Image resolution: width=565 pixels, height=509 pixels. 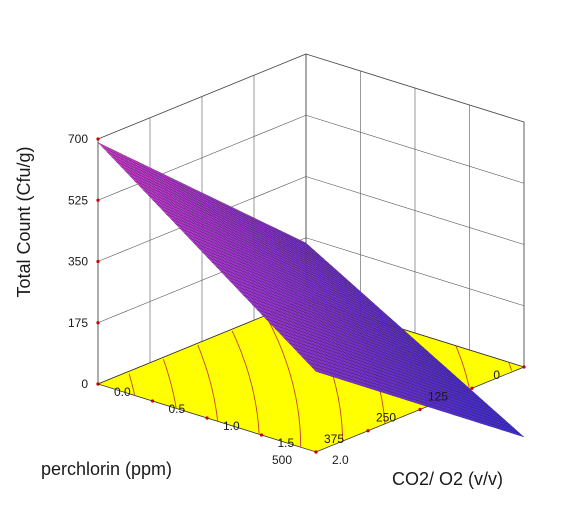 I want to click on z-tick-label: 700, so click(x=78, y=139).